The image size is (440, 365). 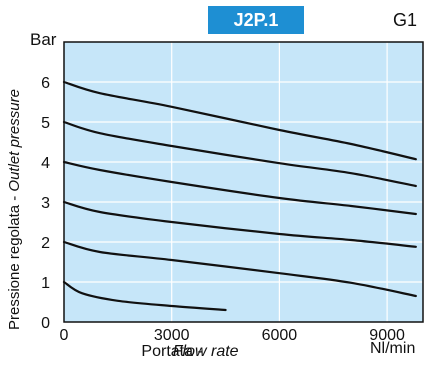 I want to click on x-axis-label-main: Portata -, so click(x=172, y=351).